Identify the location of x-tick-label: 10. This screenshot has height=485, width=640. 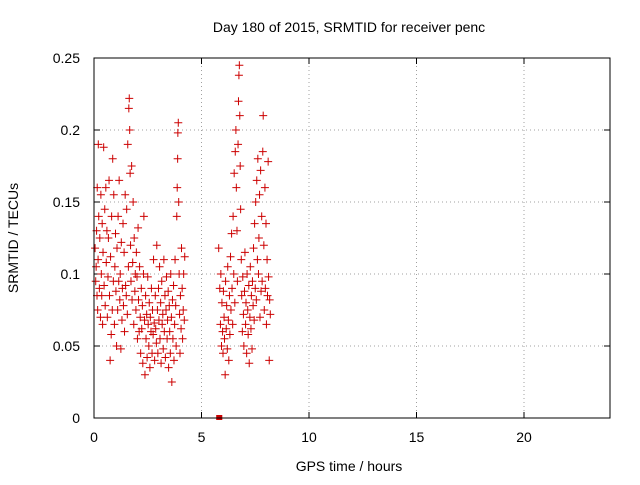
(309, 437).